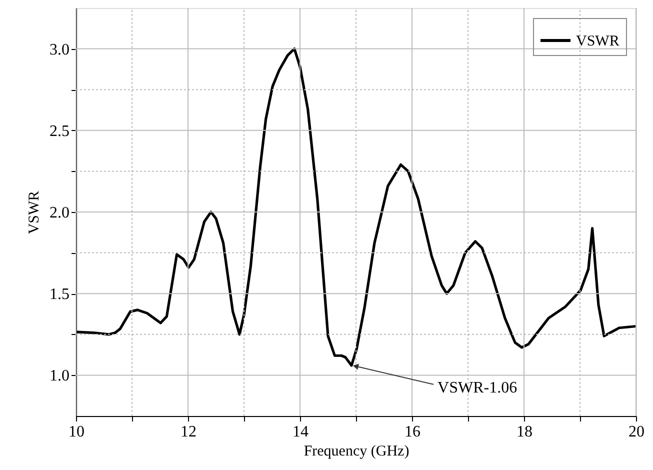 The image size is (653, 470). Describe the element at coordinates (60, 295) in the screenshot. I see `y-tick-label: 1.5` at that location.